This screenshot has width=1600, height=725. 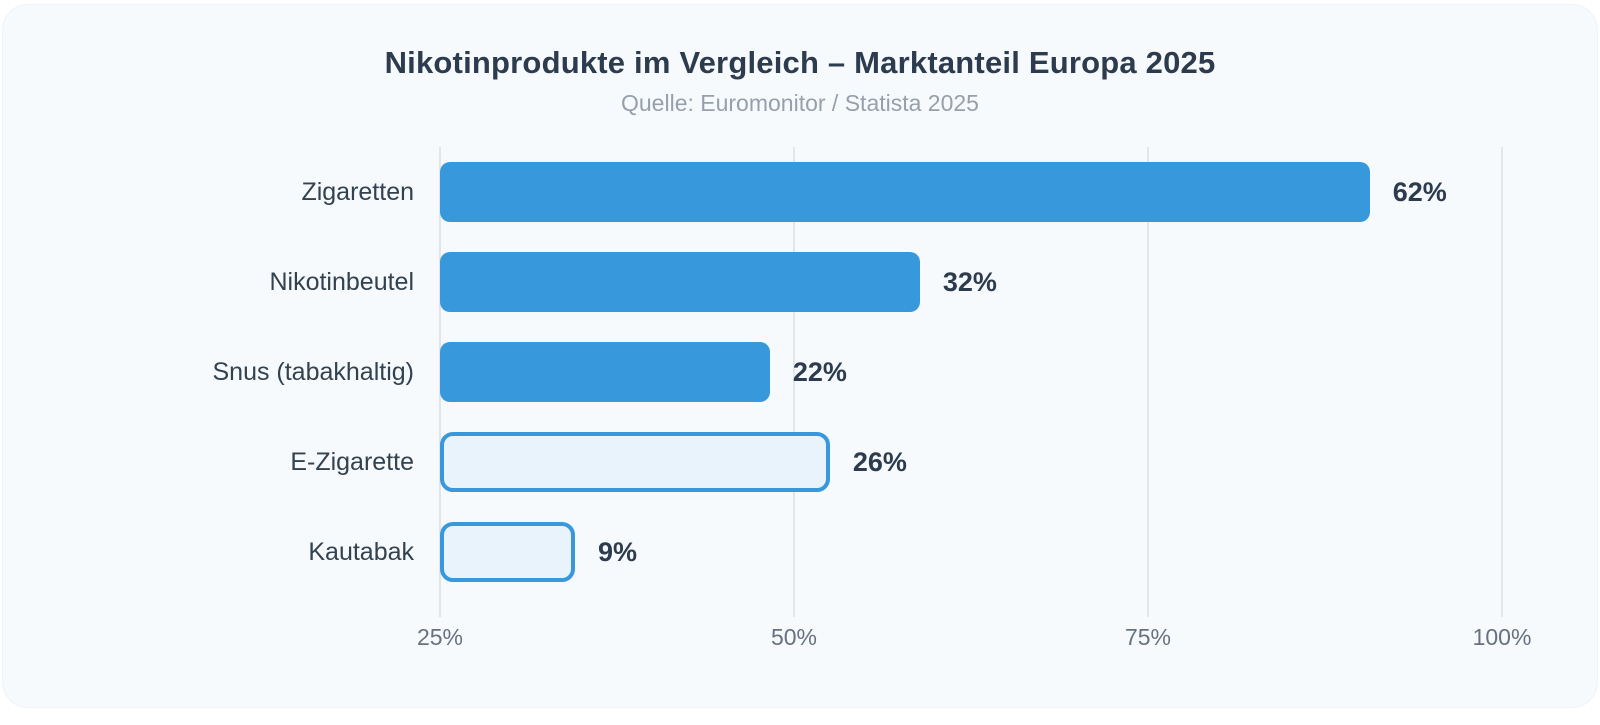 I want to click on category-label: Kautabak, so click(x=361, y=551).